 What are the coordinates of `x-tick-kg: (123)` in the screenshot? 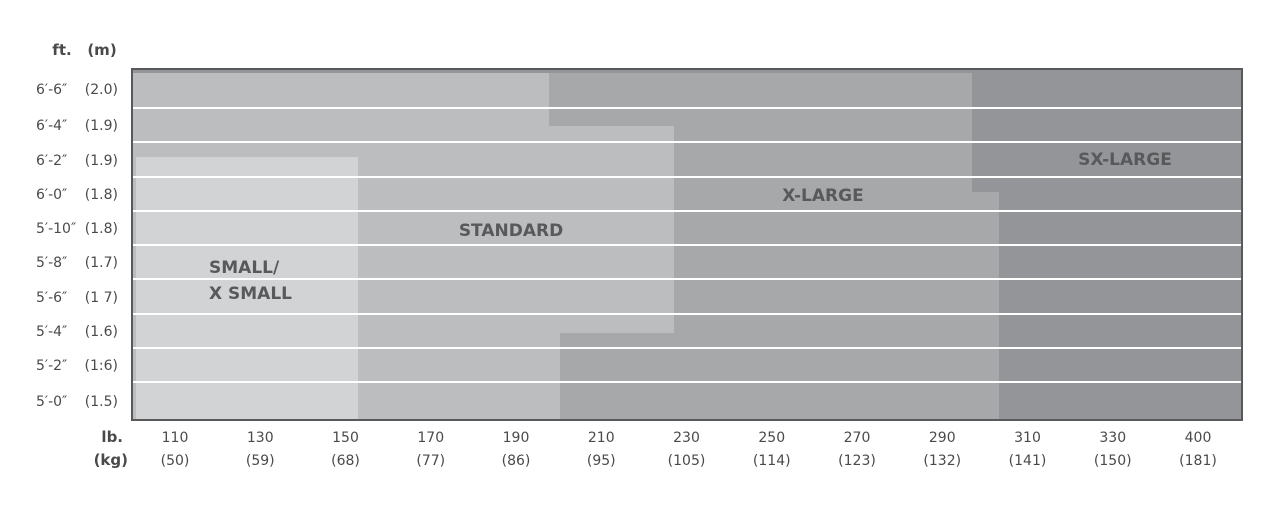 It's located at (857, 461).